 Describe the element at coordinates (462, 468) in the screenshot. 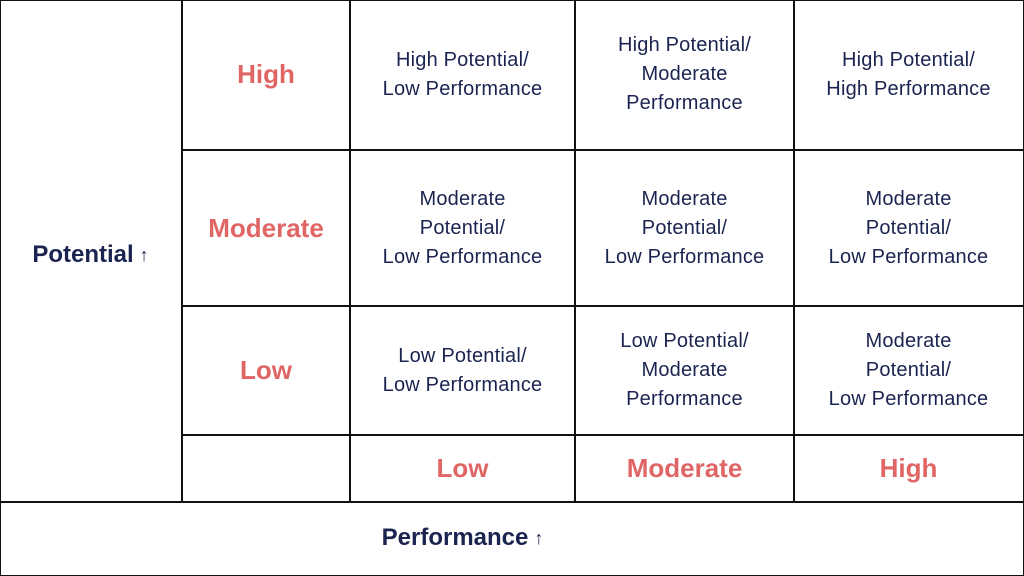

I see `performance-level-low: Low` at that location.